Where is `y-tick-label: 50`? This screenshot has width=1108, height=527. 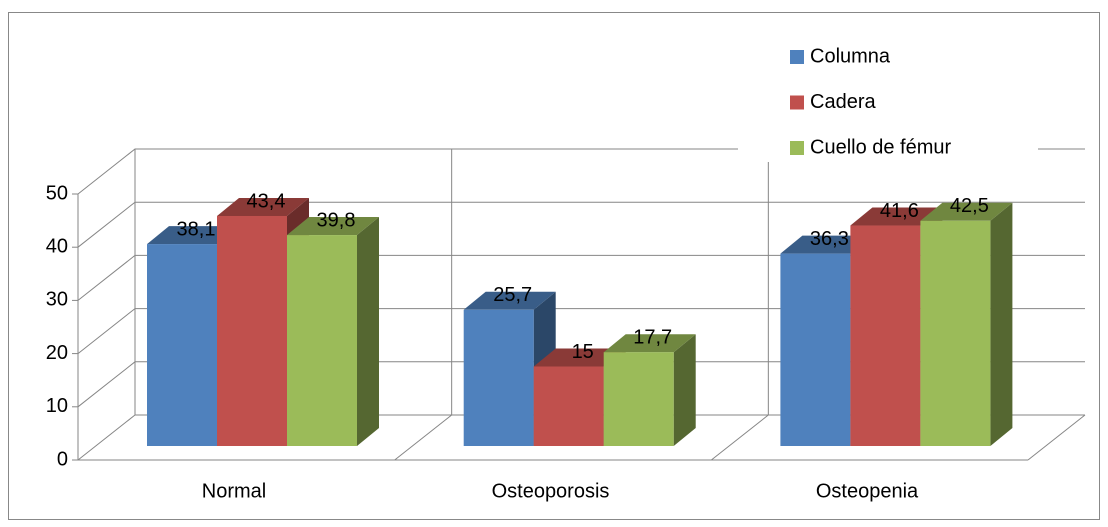 y-tick-label: 50 is located at coordinates (57, 193).